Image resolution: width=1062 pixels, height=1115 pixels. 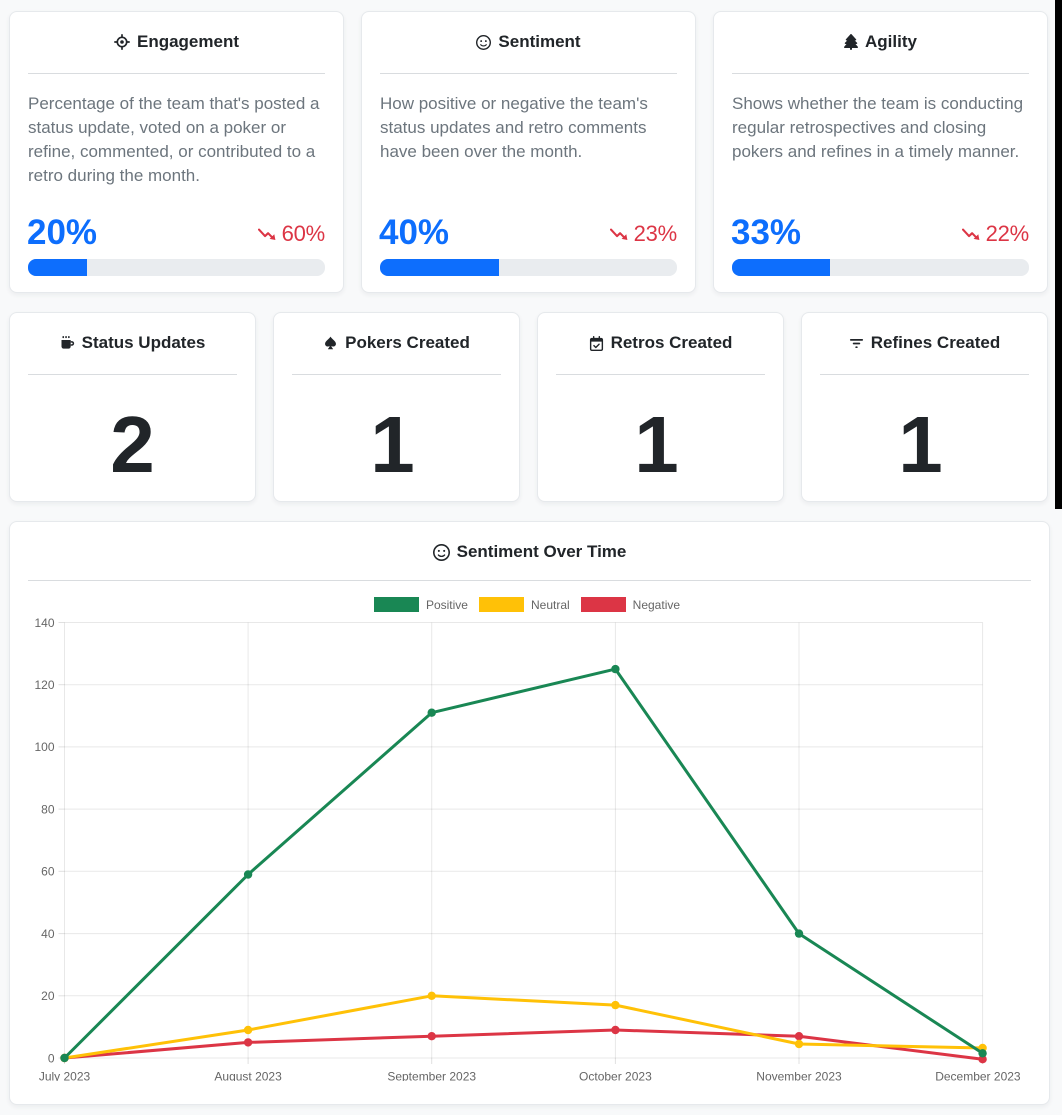 What do you see at coordinates (615, 1076) in the screenshot?
I see `svg-text: October 2023` at bounding box center [615, 1076].